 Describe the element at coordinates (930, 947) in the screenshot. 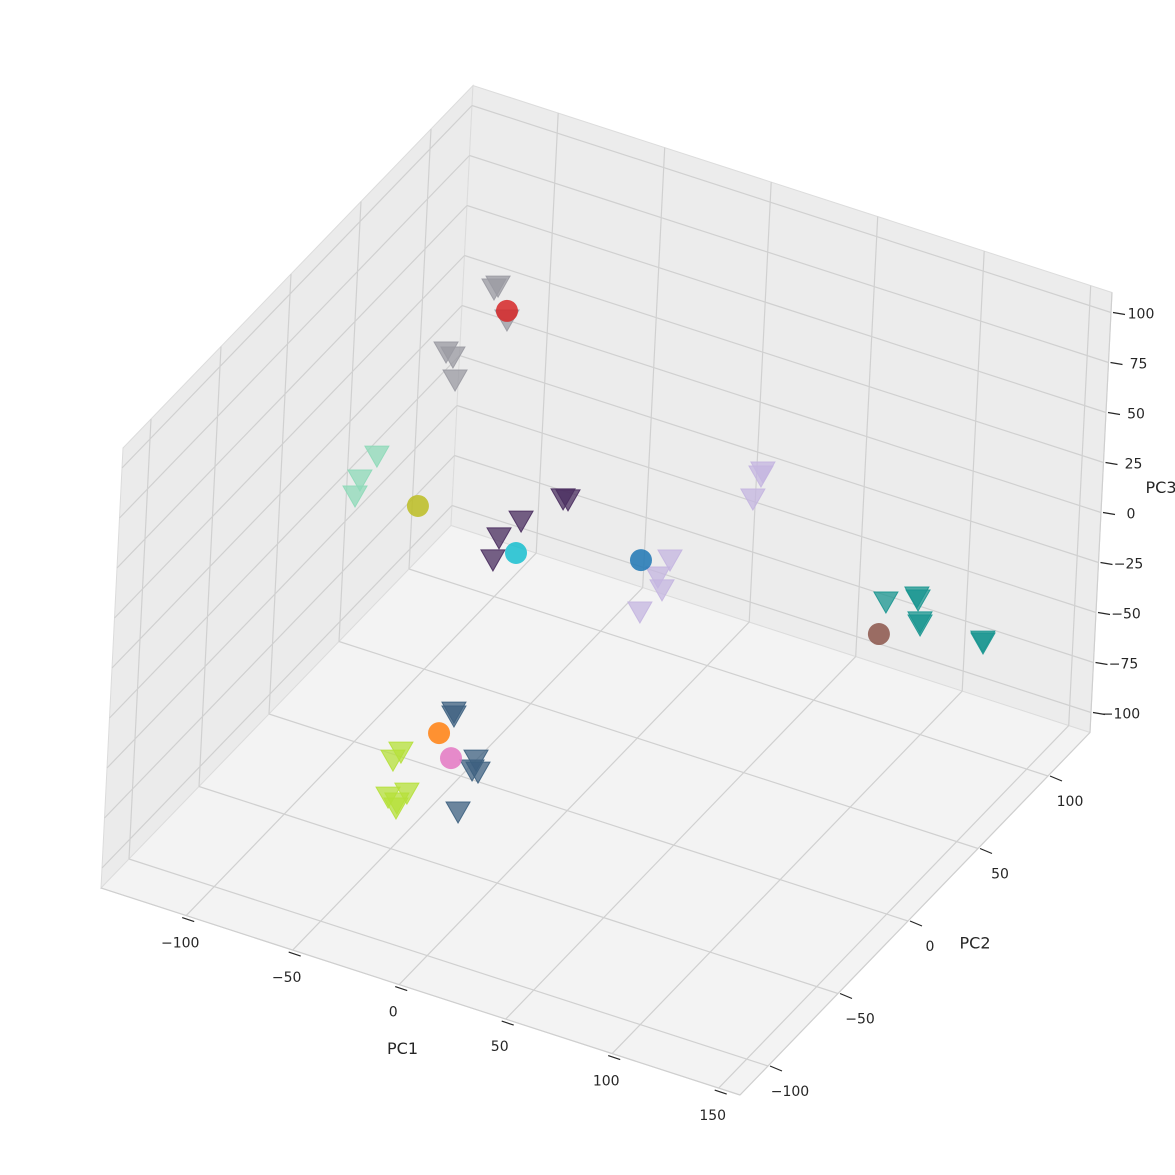

I see `y-tick-label: 0` at that location.